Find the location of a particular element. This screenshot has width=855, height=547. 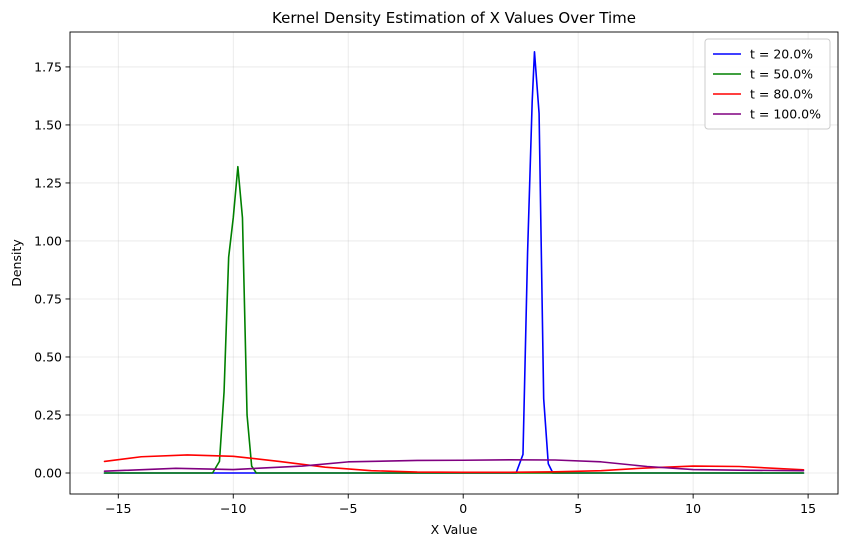

legend-box is located at coordinates (767, 84).